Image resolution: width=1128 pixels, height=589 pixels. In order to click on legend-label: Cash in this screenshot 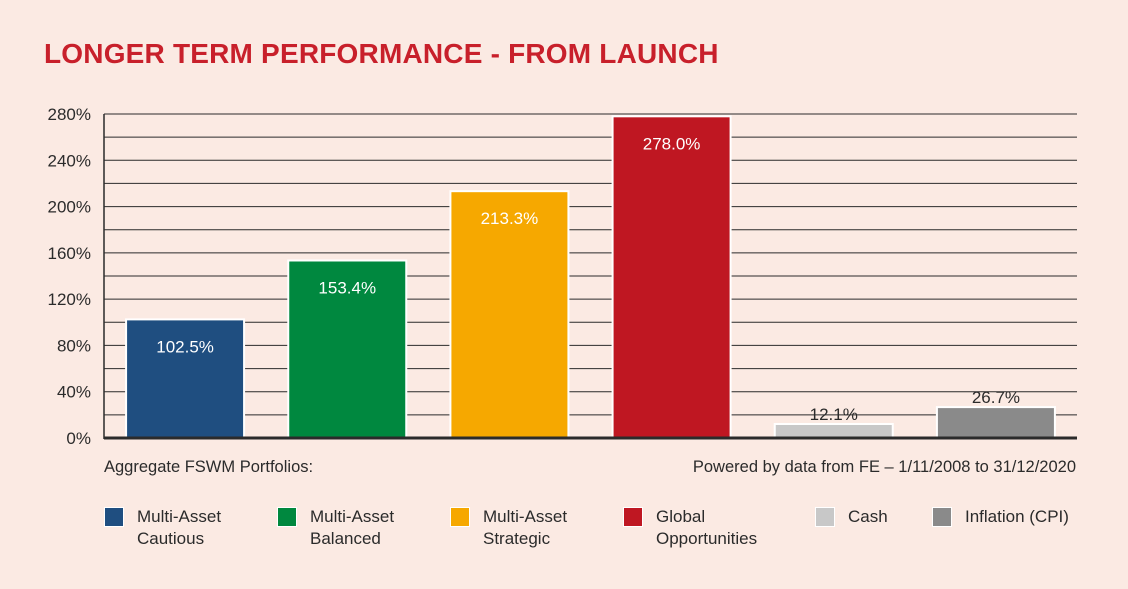, I will do `click(868, 516)`.